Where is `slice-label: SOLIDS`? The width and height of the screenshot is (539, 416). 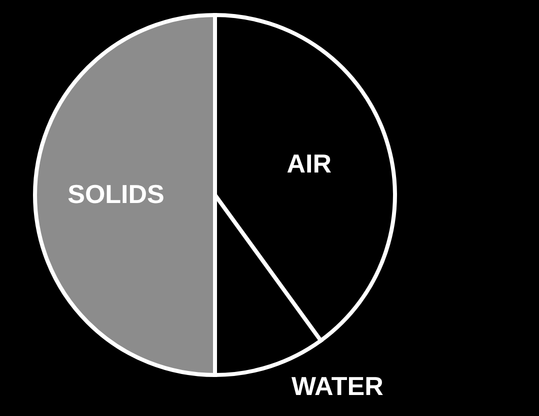
slice-label: SOLIDS is located at coordinates (116, 194).